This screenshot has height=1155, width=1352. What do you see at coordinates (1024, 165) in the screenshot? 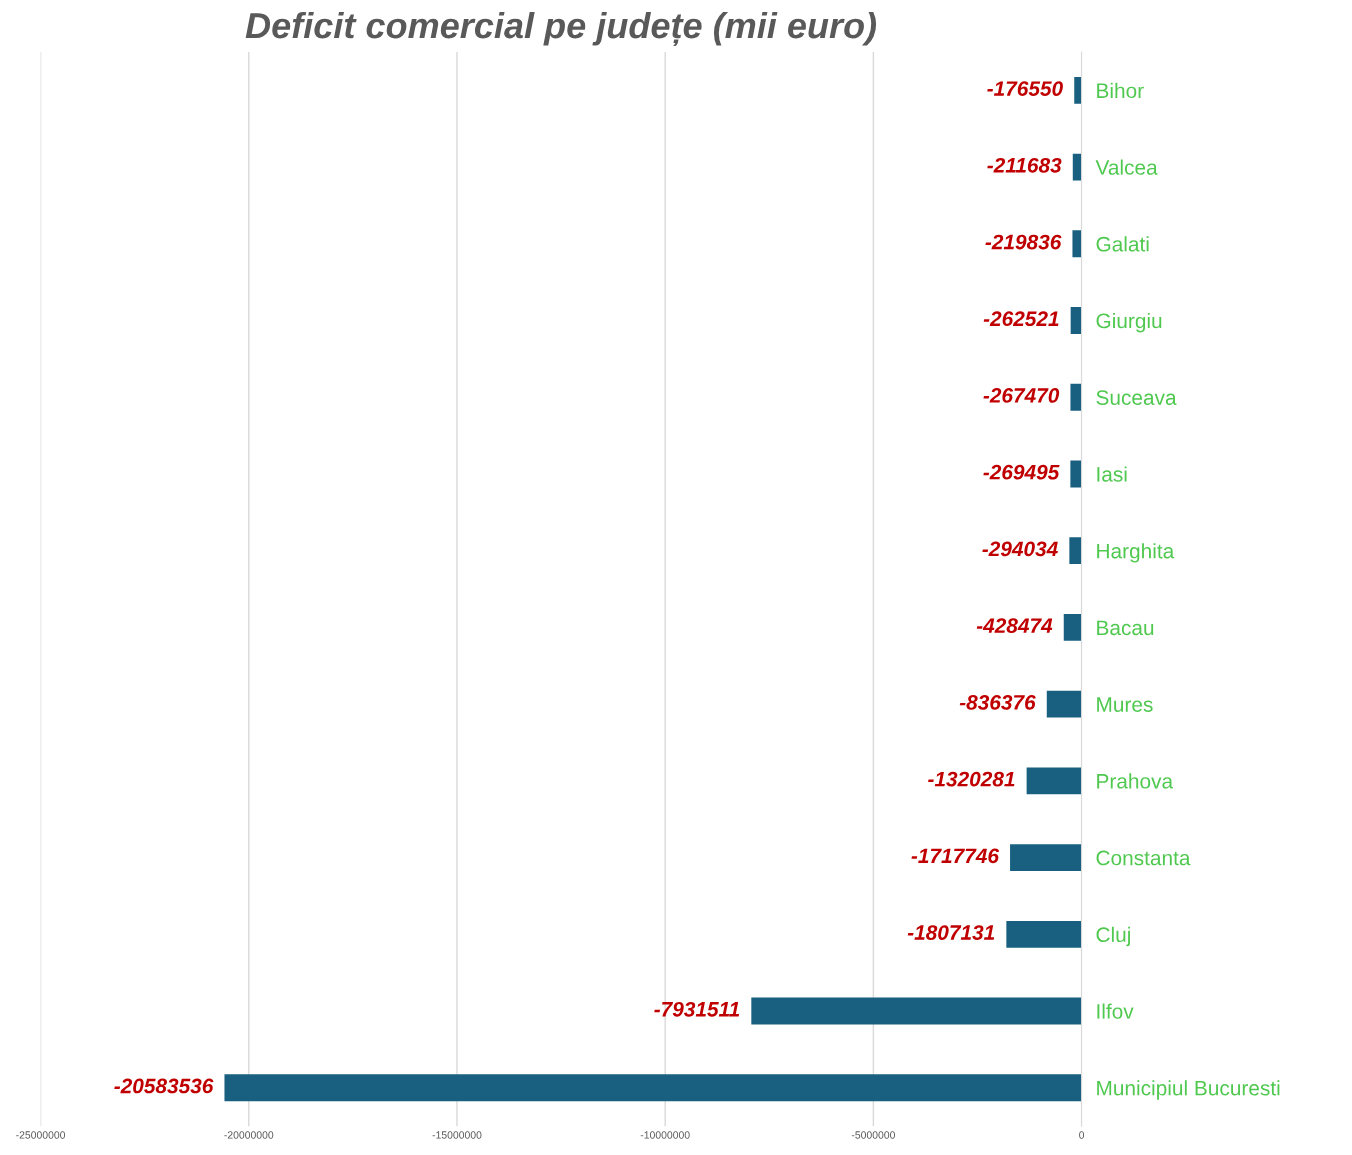
I see `data-label: -211683` at bounding box center [1024, 165].